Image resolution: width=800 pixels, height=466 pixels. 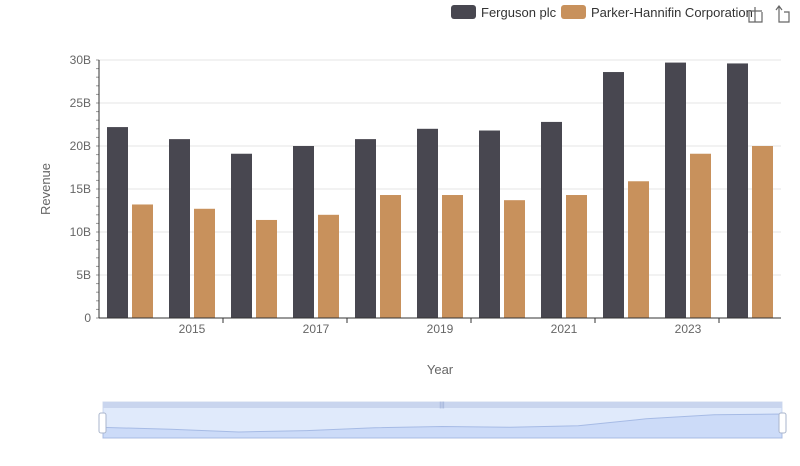 I want to click on legend-item-parker-hannifin: Parker-Hannifin Corporation, so click(x=657, y=12).